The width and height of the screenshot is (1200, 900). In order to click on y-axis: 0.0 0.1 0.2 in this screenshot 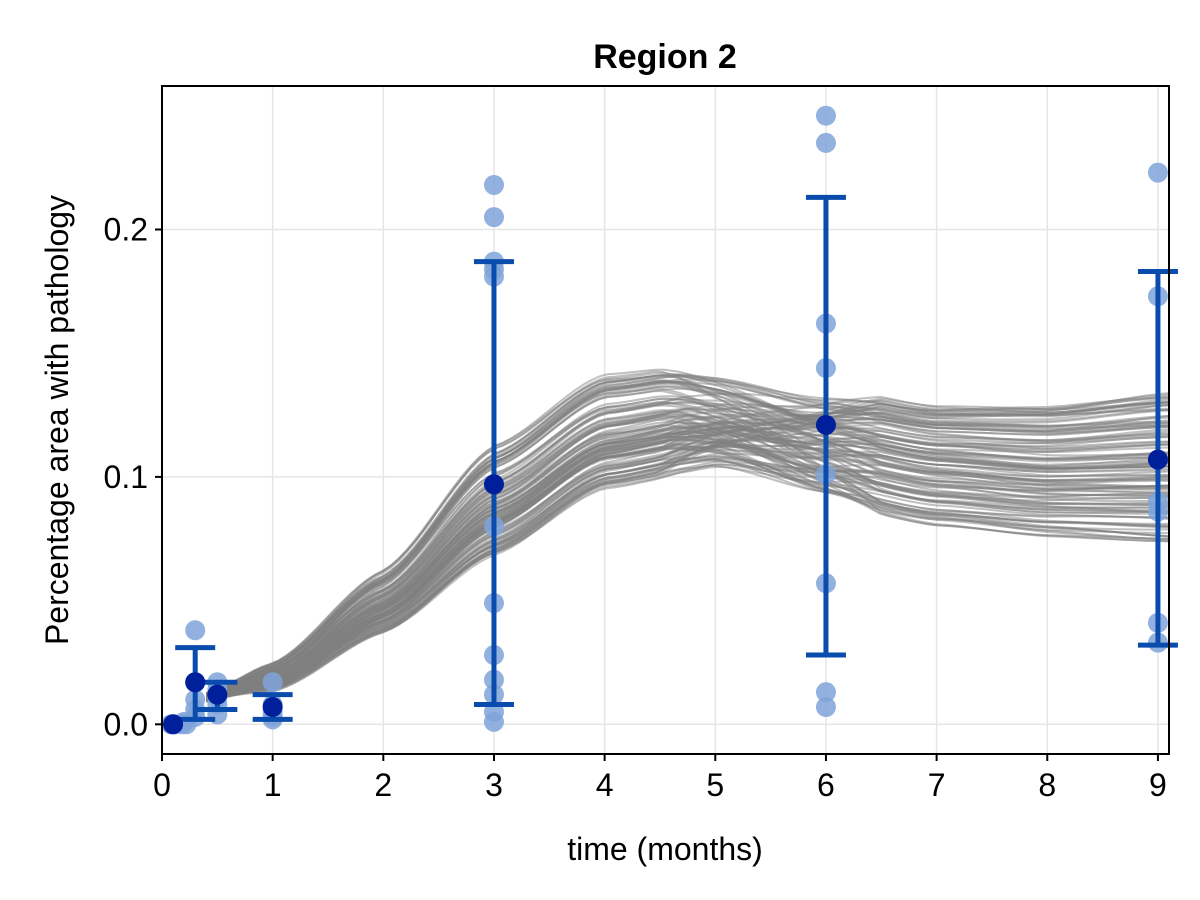, I will do `click(133, 476)`.